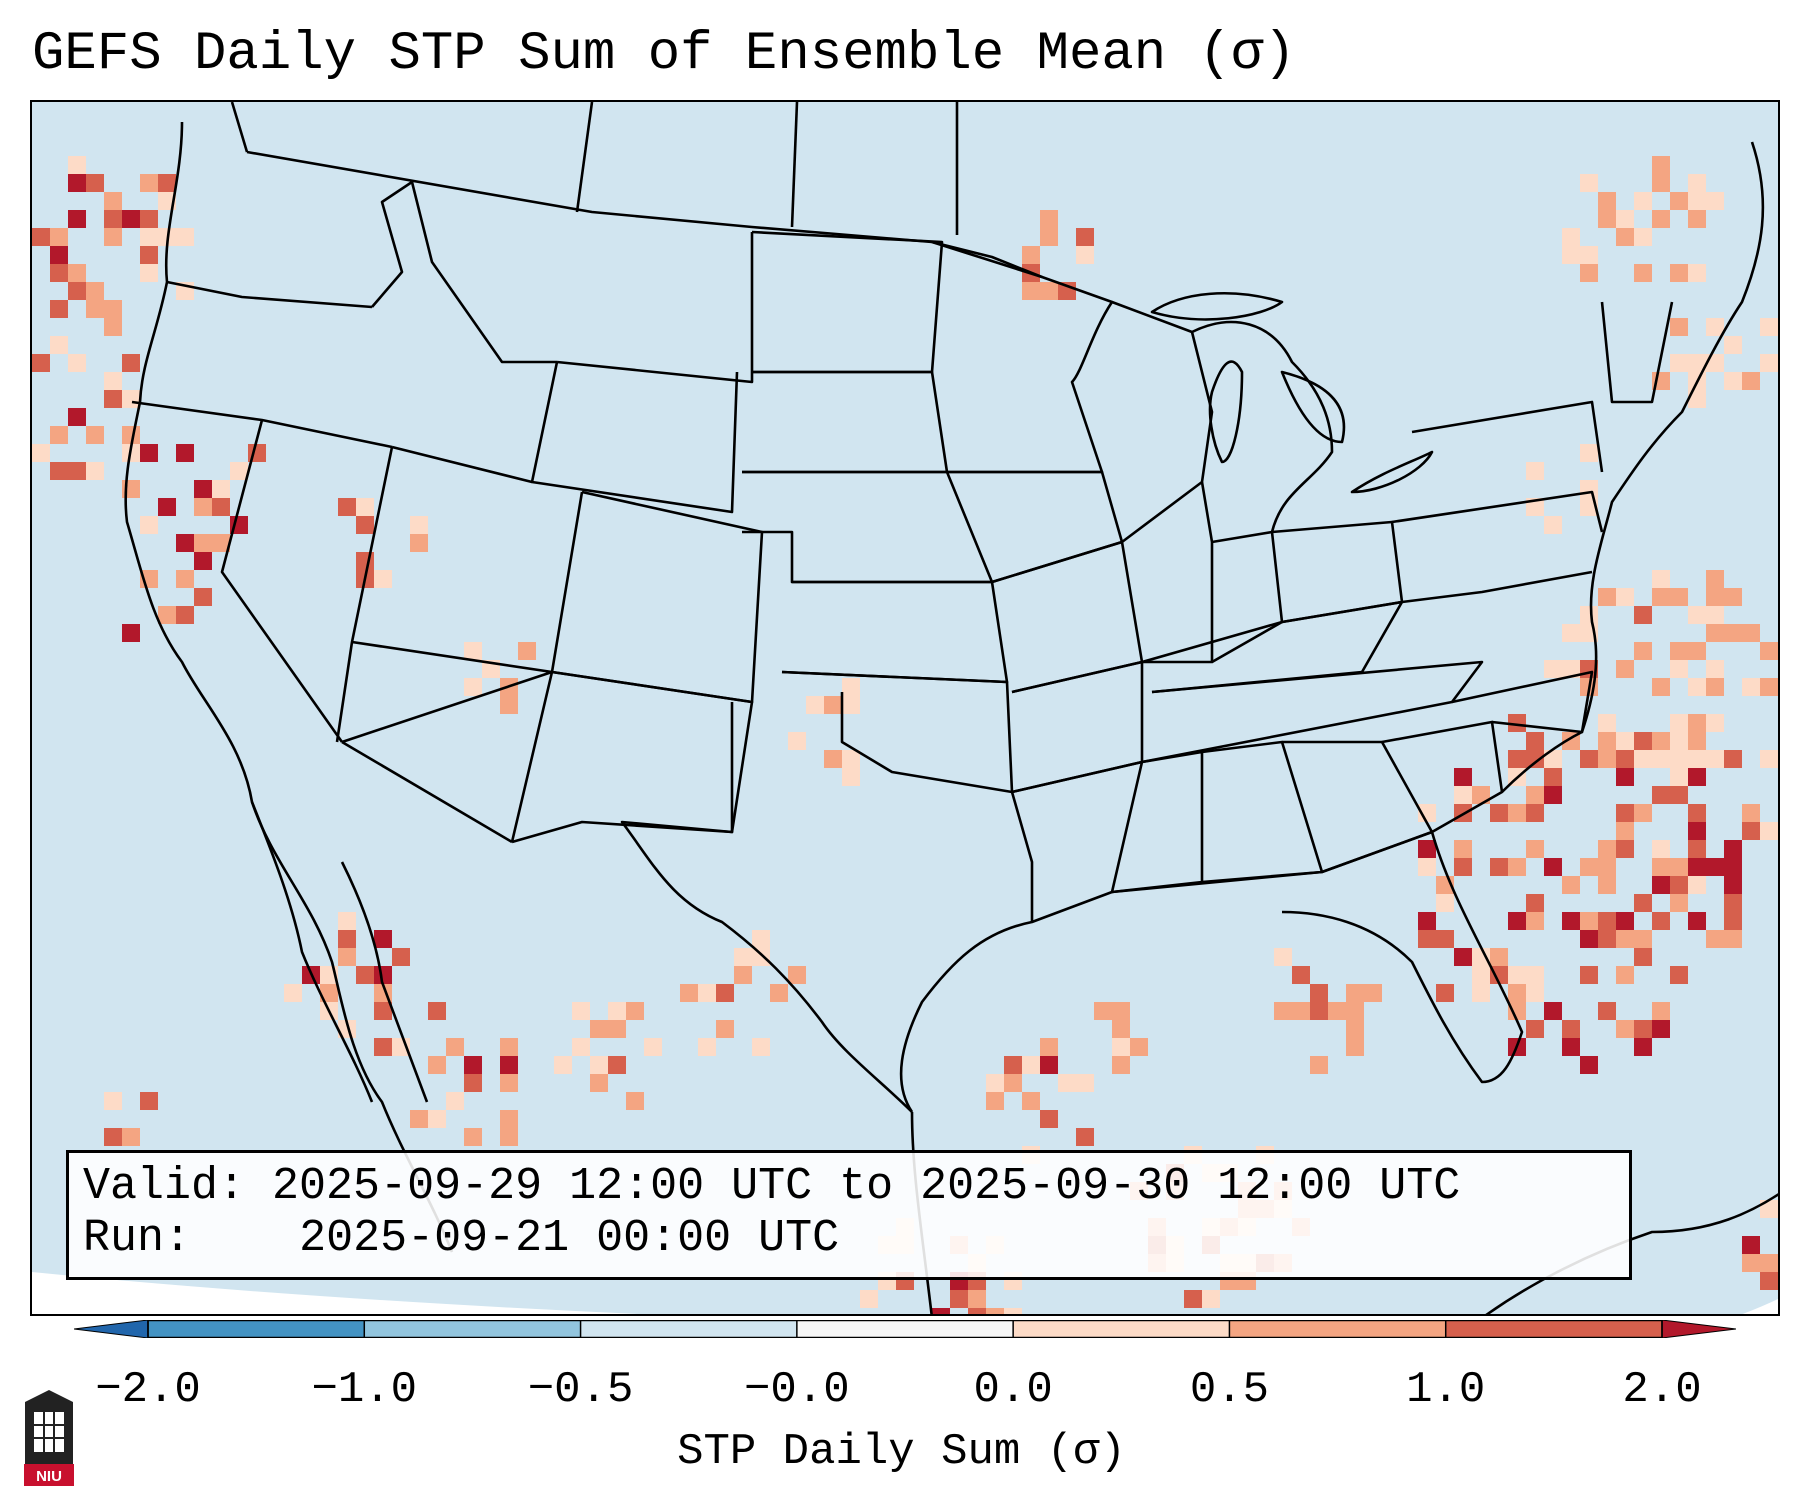 This screenshot has height=1506, width=1803. I want to click on province-border, so click(584, 157).